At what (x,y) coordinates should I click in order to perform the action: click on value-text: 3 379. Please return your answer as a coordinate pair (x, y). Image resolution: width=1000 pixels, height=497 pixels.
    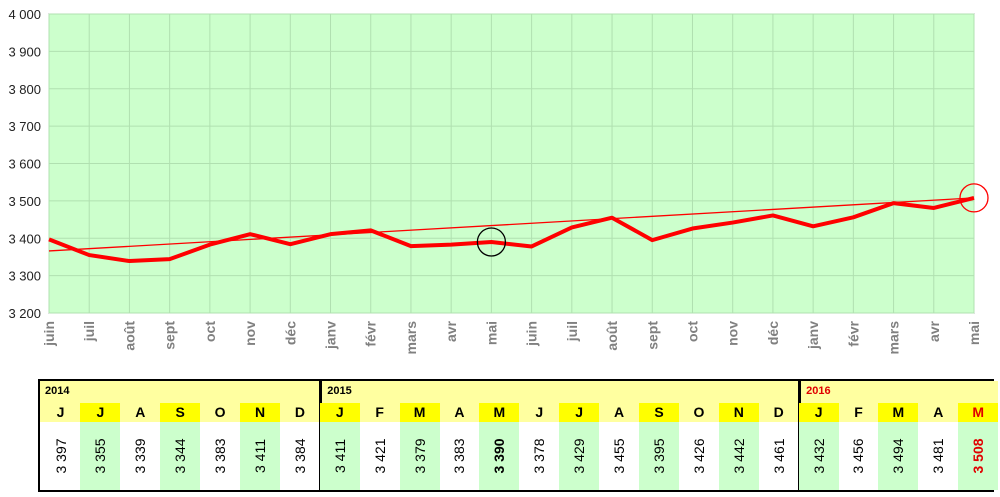
    Looking at the image, I should click on (419, 456).